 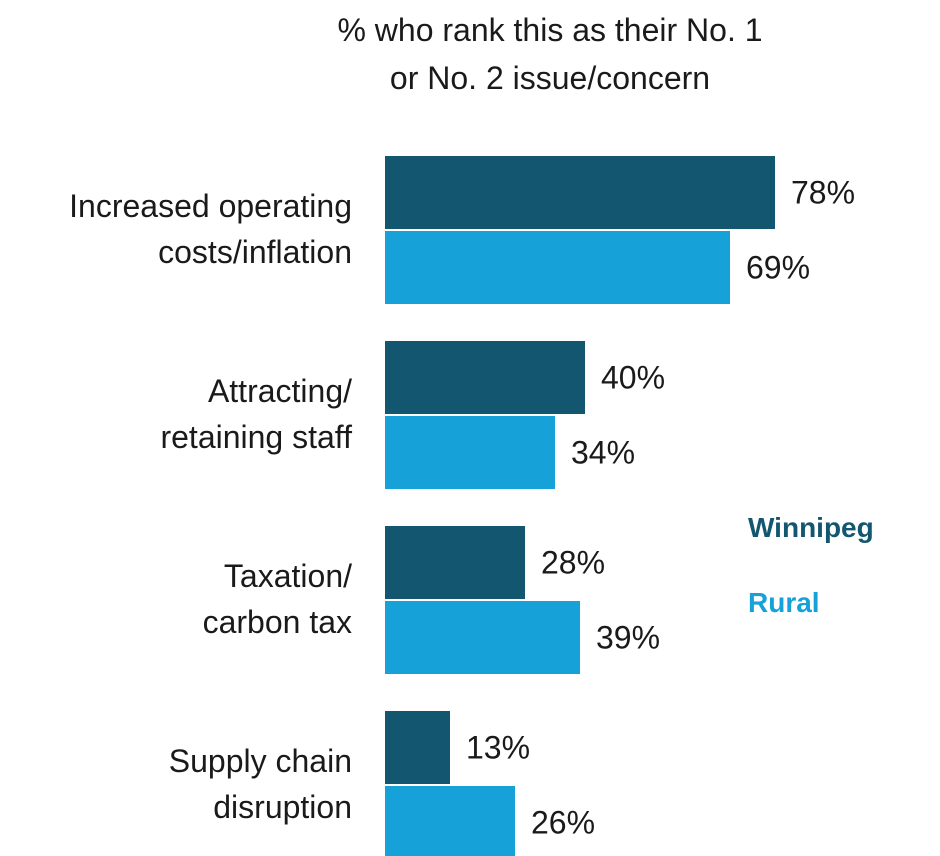 What do you see at coordinates (255, 252) in the screenshot?
I see `category-label: costs/inflation` at bounding box center [255, 252].